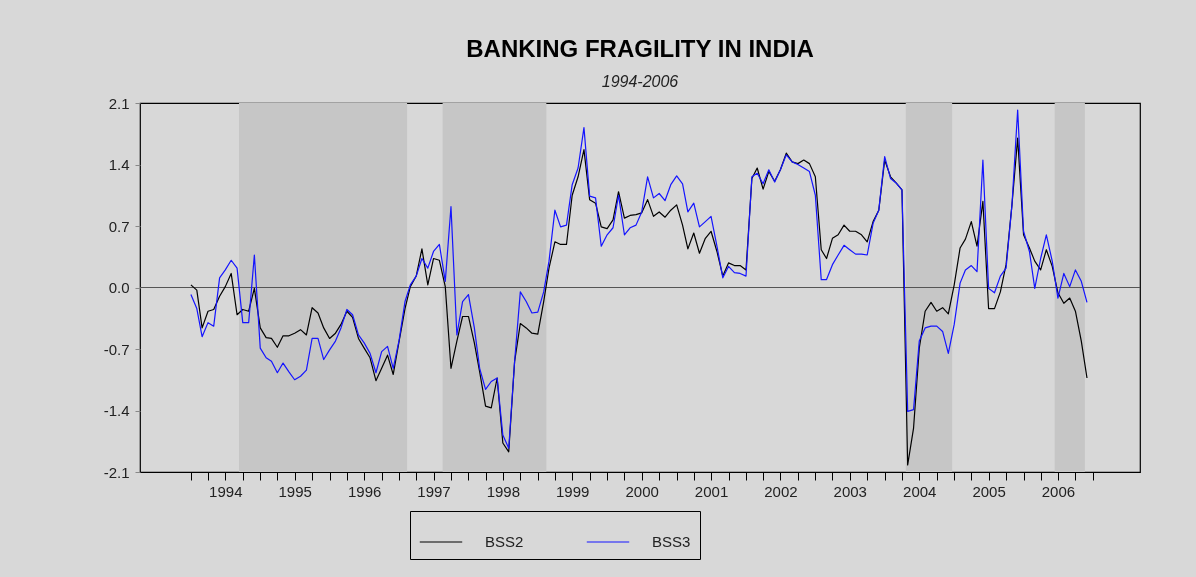 Image resolution: width=1196 pixels, height=577 pixels. What do you see at coordinates (572, 491) in the screenshot?
I see `x-tick-label: 1999` at bounding box center [572, 491].